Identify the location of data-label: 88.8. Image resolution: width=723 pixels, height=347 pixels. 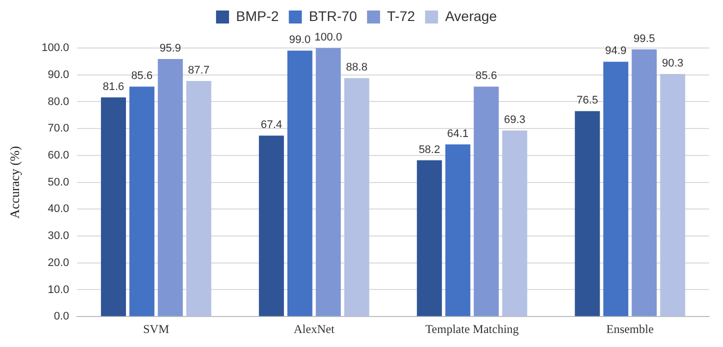
(357, 68).